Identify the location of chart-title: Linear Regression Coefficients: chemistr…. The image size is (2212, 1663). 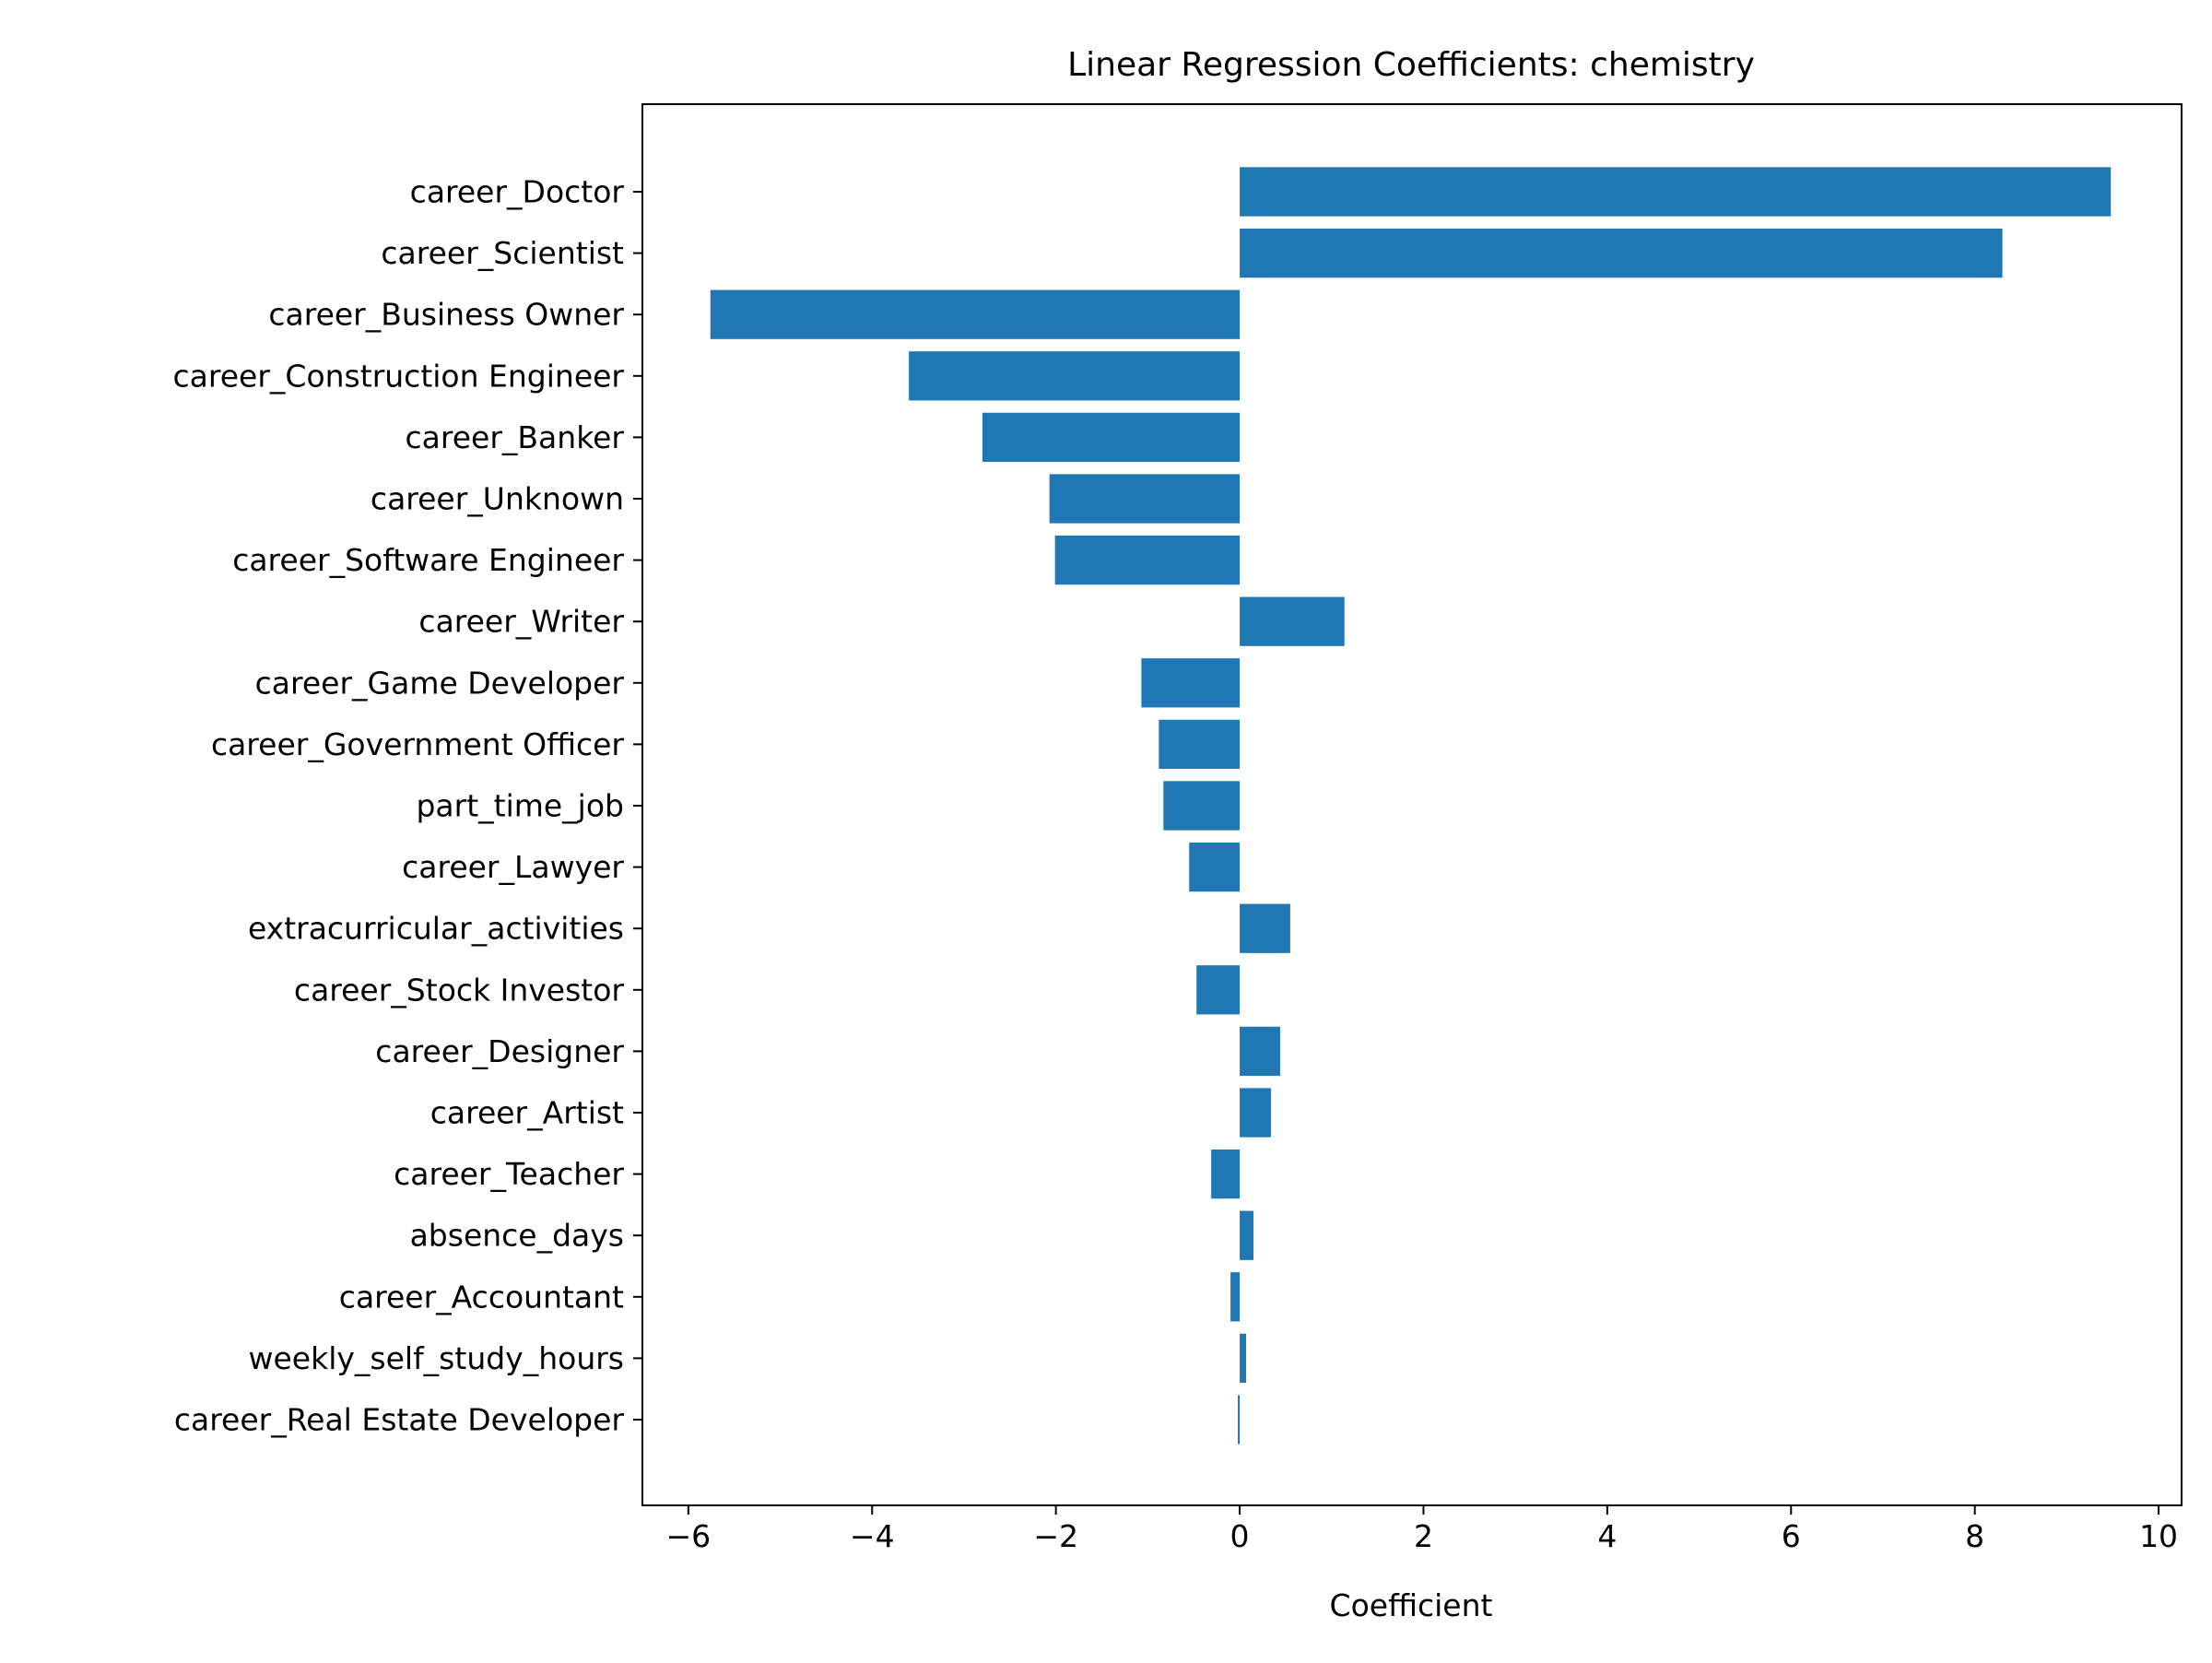
(1411, 65).